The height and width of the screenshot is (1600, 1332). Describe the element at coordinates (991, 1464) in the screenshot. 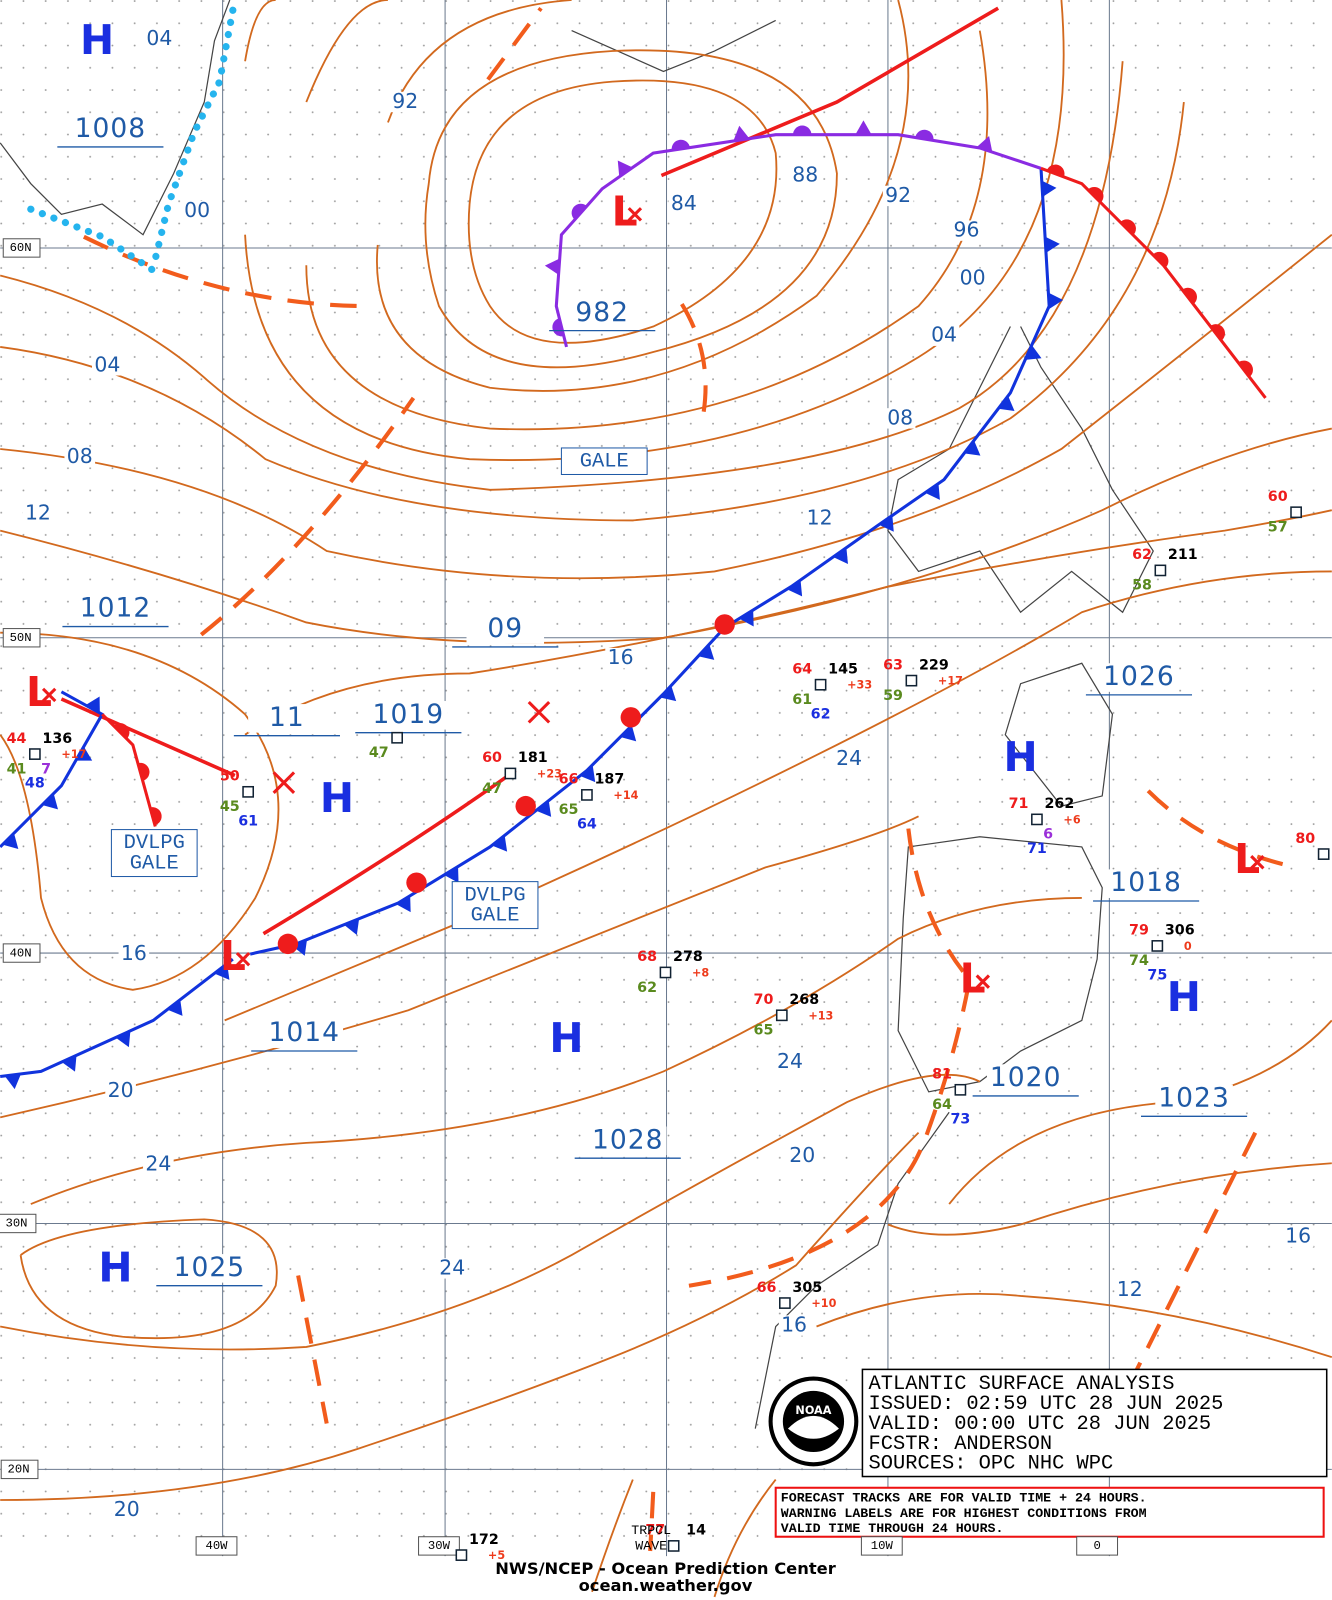

I see `title-line: SOURCES: OPC NHC WPC` at that location.